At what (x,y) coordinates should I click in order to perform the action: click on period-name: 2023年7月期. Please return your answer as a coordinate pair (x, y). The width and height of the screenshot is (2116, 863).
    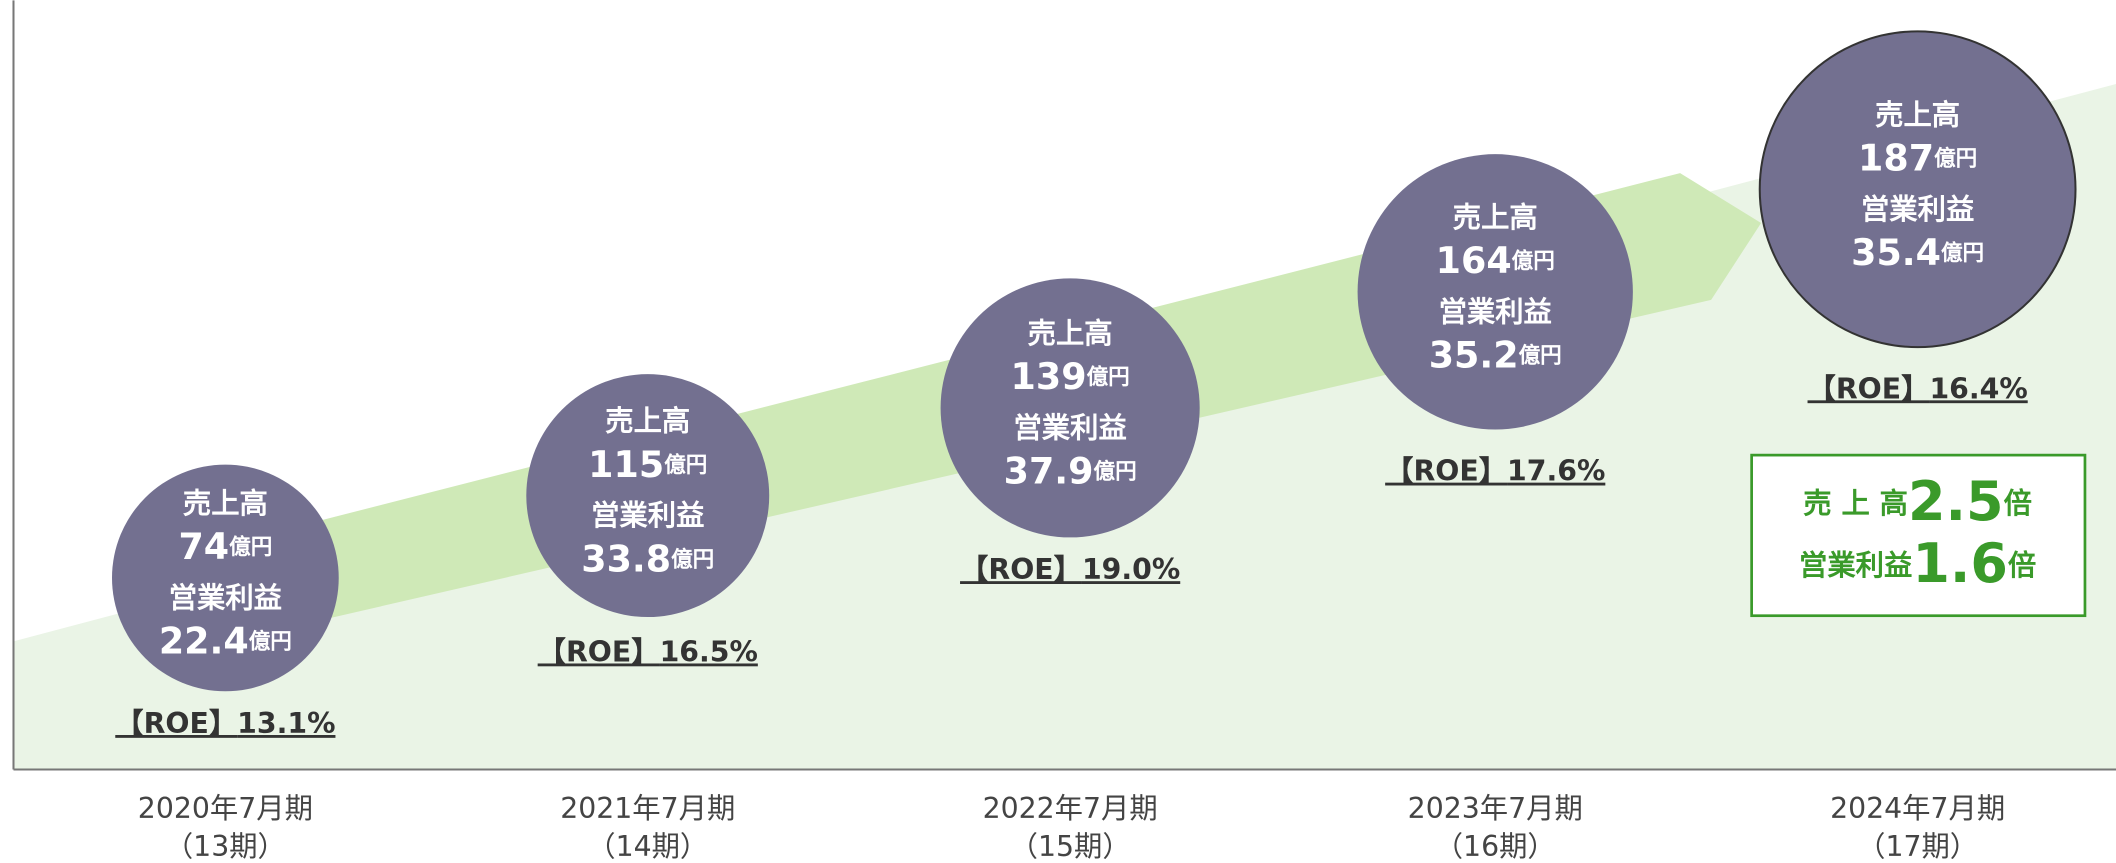
    Looking at the image, I should click on (1495, 808).